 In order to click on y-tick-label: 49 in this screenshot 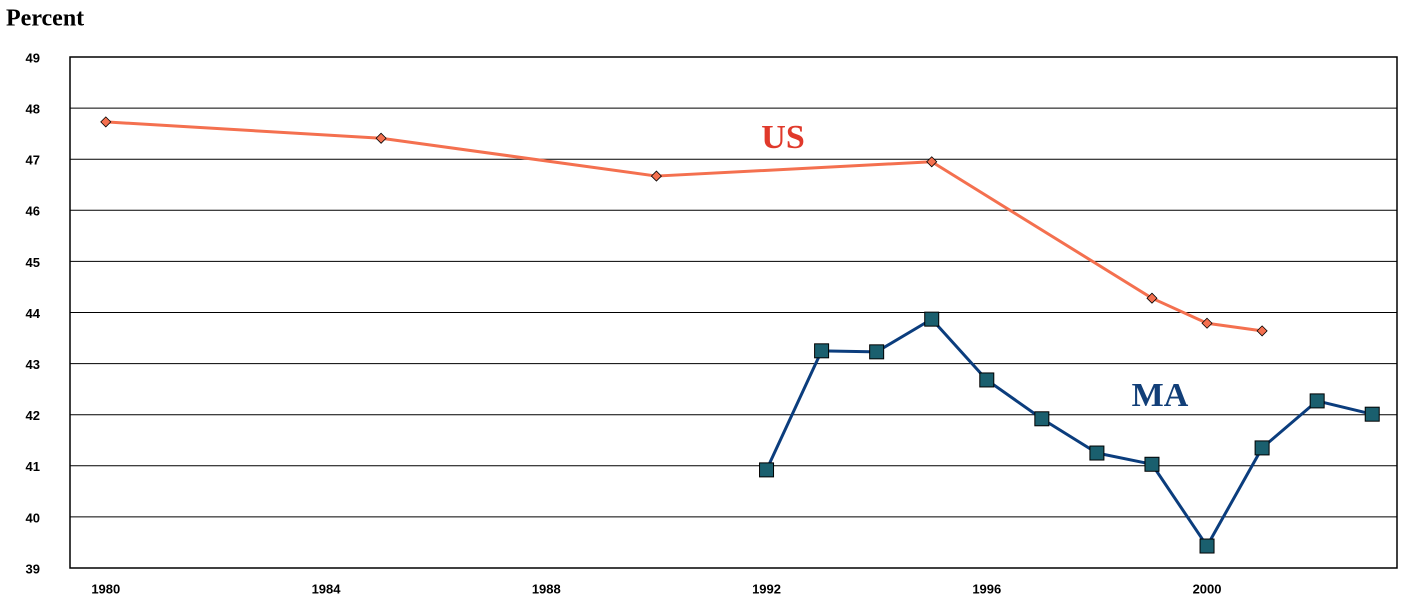, I will do `click(33, 57)`.